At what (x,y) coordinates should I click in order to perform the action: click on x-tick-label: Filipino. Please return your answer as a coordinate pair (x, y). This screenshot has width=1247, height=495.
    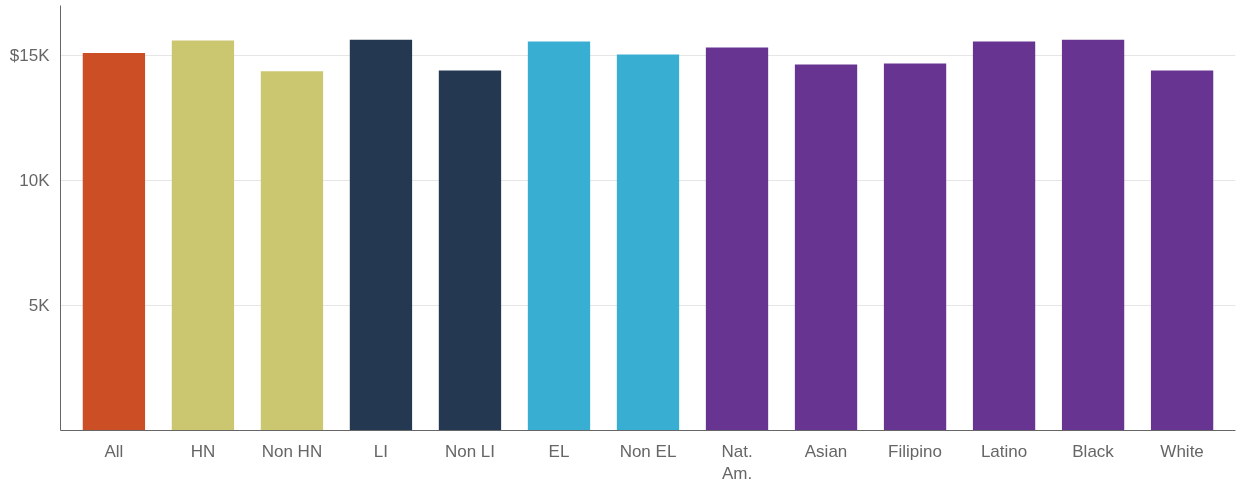
    Looking at the image, I should click on (915, 451).